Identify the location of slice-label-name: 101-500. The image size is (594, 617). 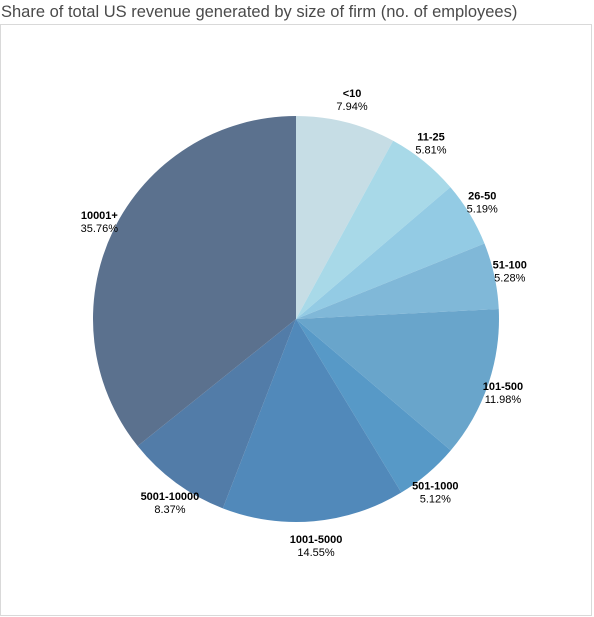
(503, 387).